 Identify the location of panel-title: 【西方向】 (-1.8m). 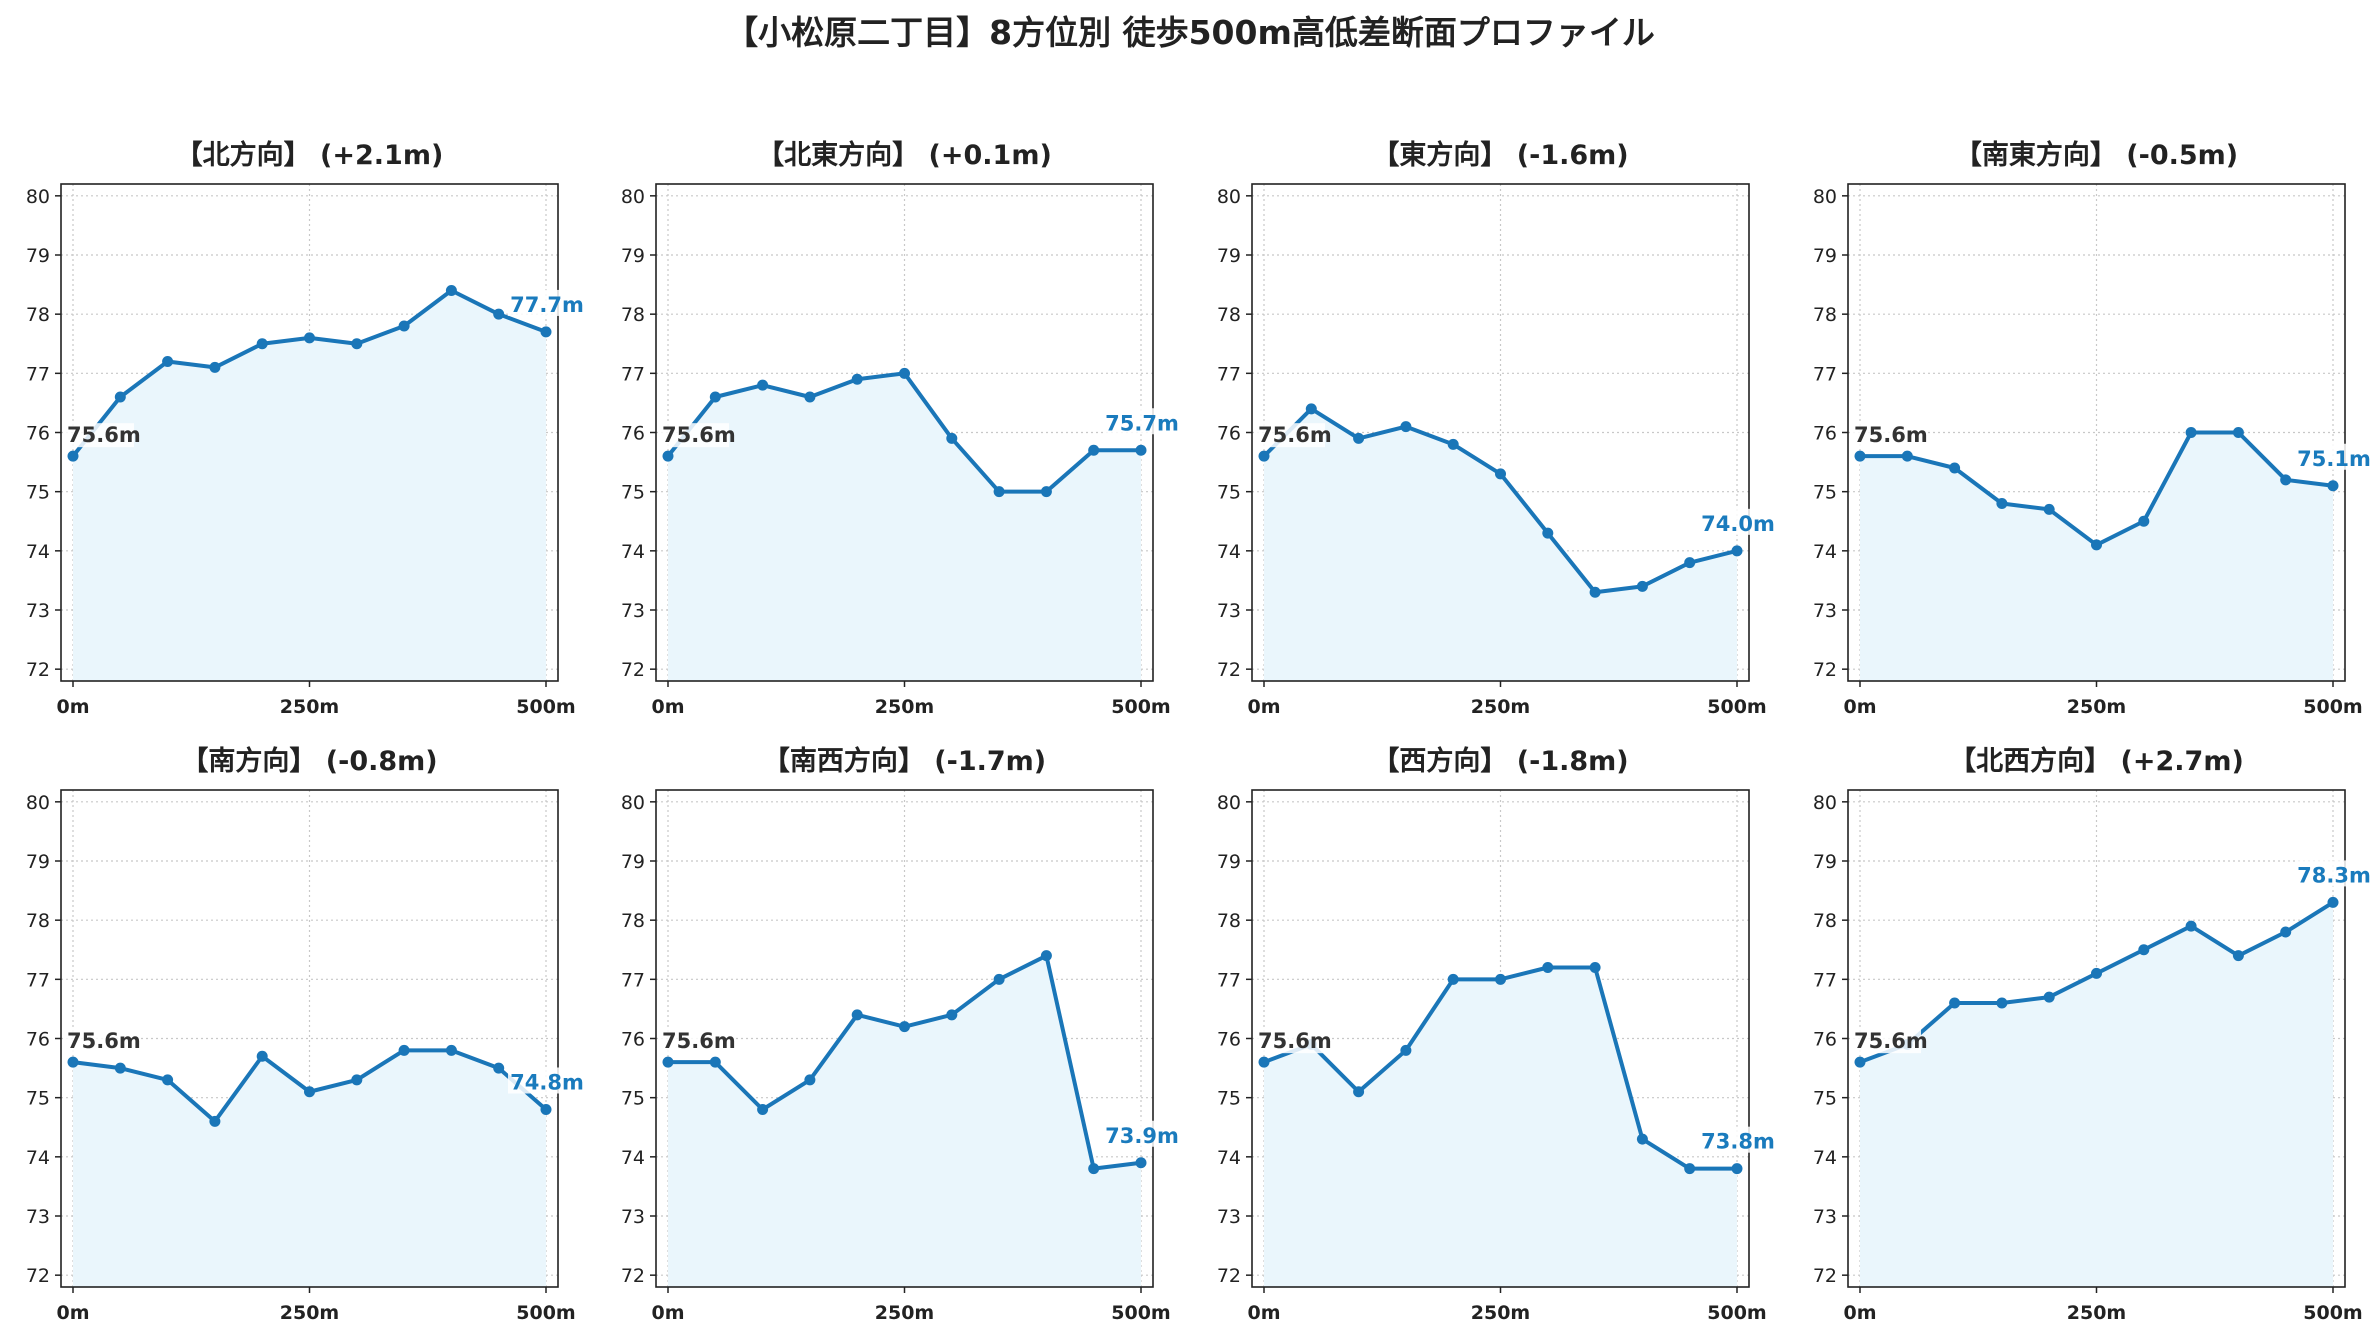
(1500, 761).